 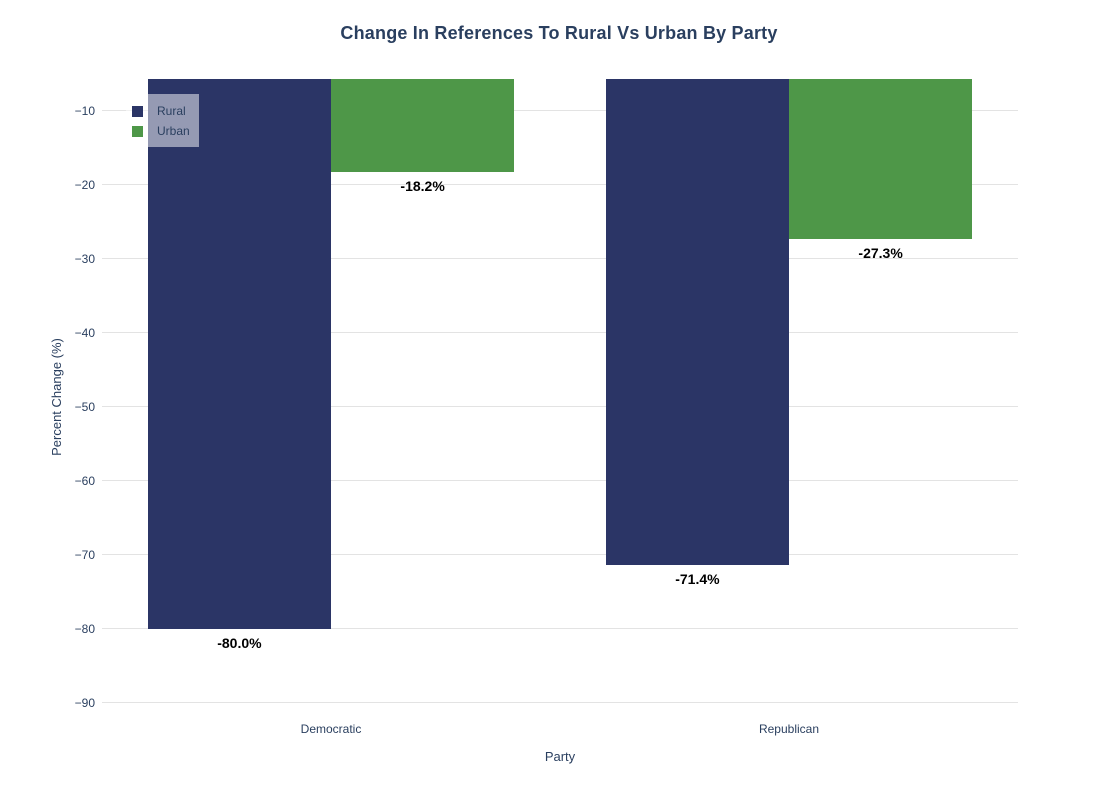 I want to click on y-tick-label-80: −80, so click(x=84, y=628).